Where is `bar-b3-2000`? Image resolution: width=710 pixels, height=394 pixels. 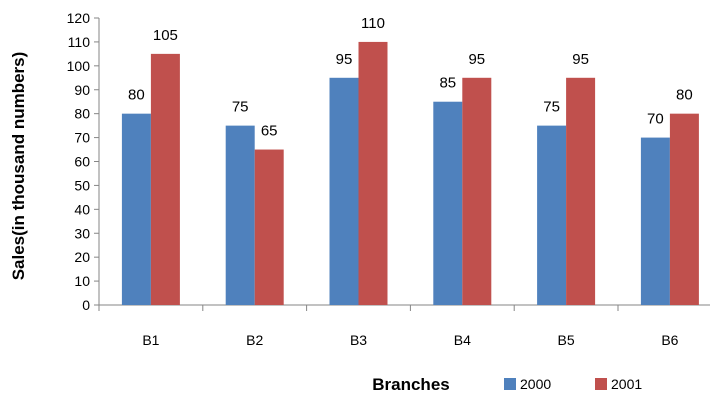
bar-b3-2000 is located at coordinates (344, 191).